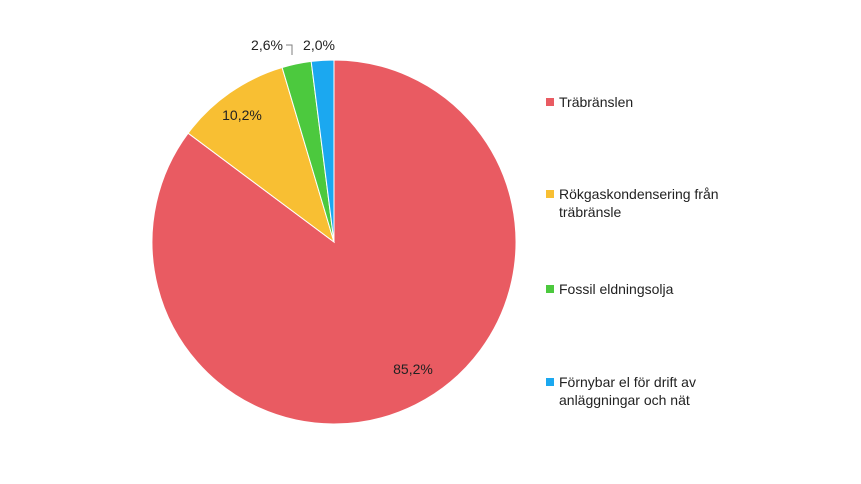 Image resolution: width=861 pixels, height=484 pixels. I want to click on data-label-fossil-eldningsolja: 2,6%, so click(267, 45).